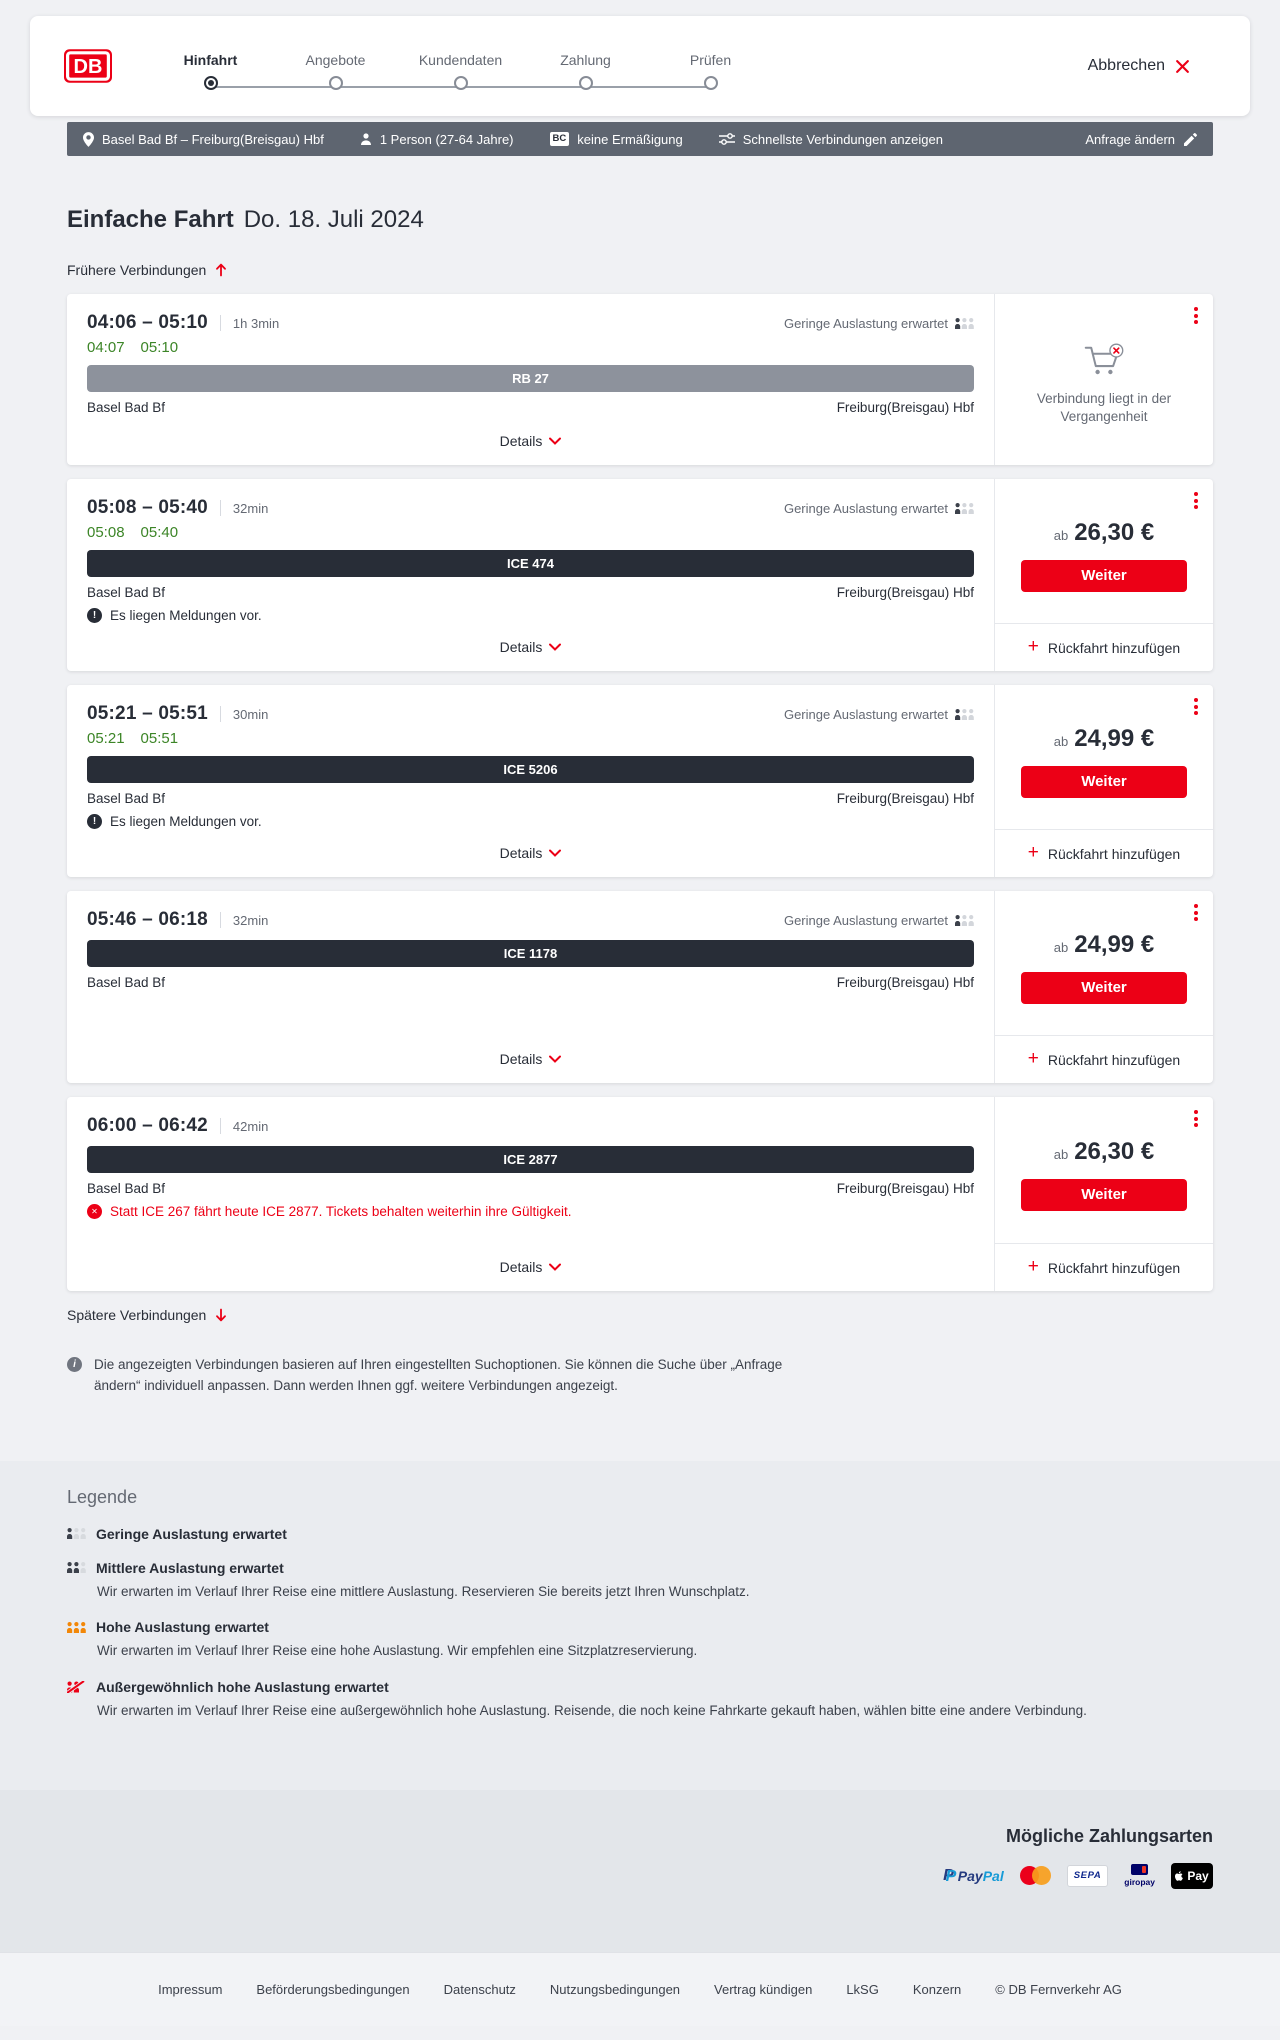 This screenshot has height=2040, width=1280. I want to click on db-logo: DB, so click(88, 66).